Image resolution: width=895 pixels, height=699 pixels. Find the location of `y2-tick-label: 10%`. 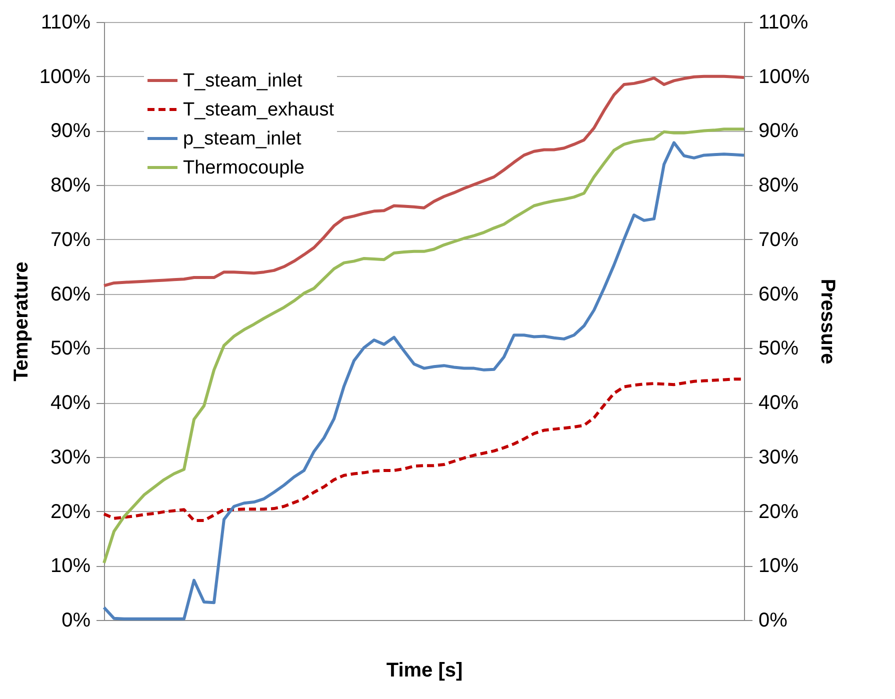

y2-tick-label: 10% is located at coordinates (778, 566).